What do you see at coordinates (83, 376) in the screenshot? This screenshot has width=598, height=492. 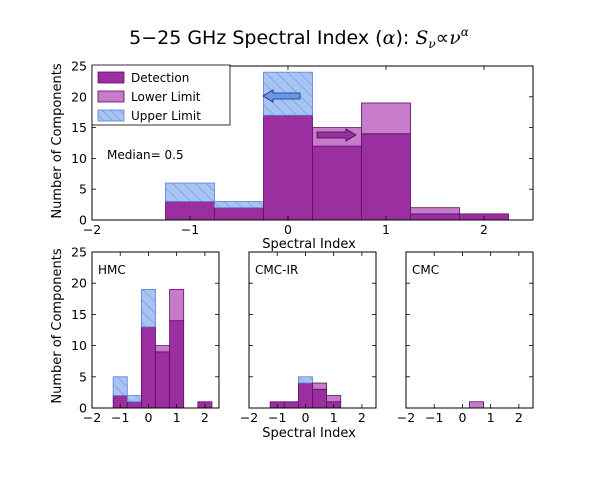 I see `hmc-y-tick-label: 5` at bounding box center [83, 376].